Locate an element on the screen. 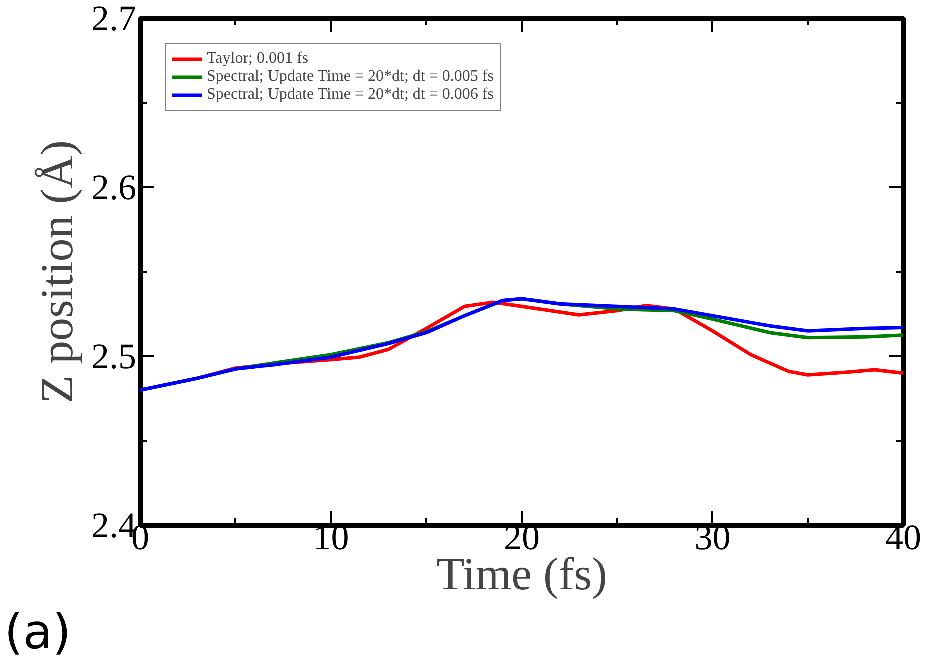  legend-label: Spectral; Update Time = 20*dt; dt = 0.006 fs is located at coordinates (350, 95).